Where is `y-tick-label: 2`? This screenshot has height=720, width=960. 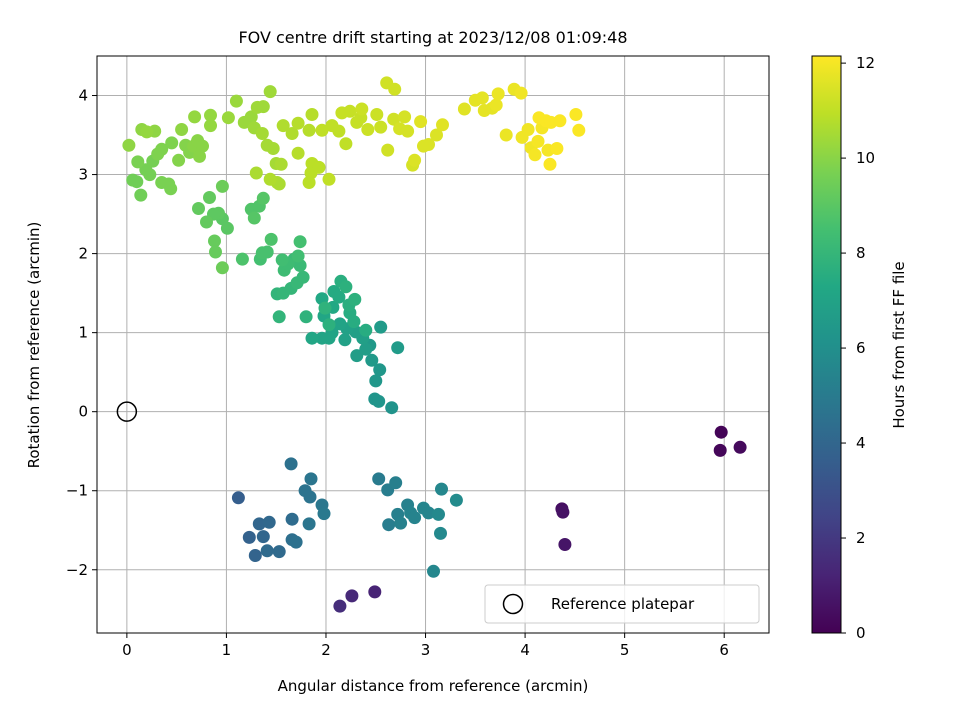 y-tick-label: 2 is located at coordinates (83, 254).